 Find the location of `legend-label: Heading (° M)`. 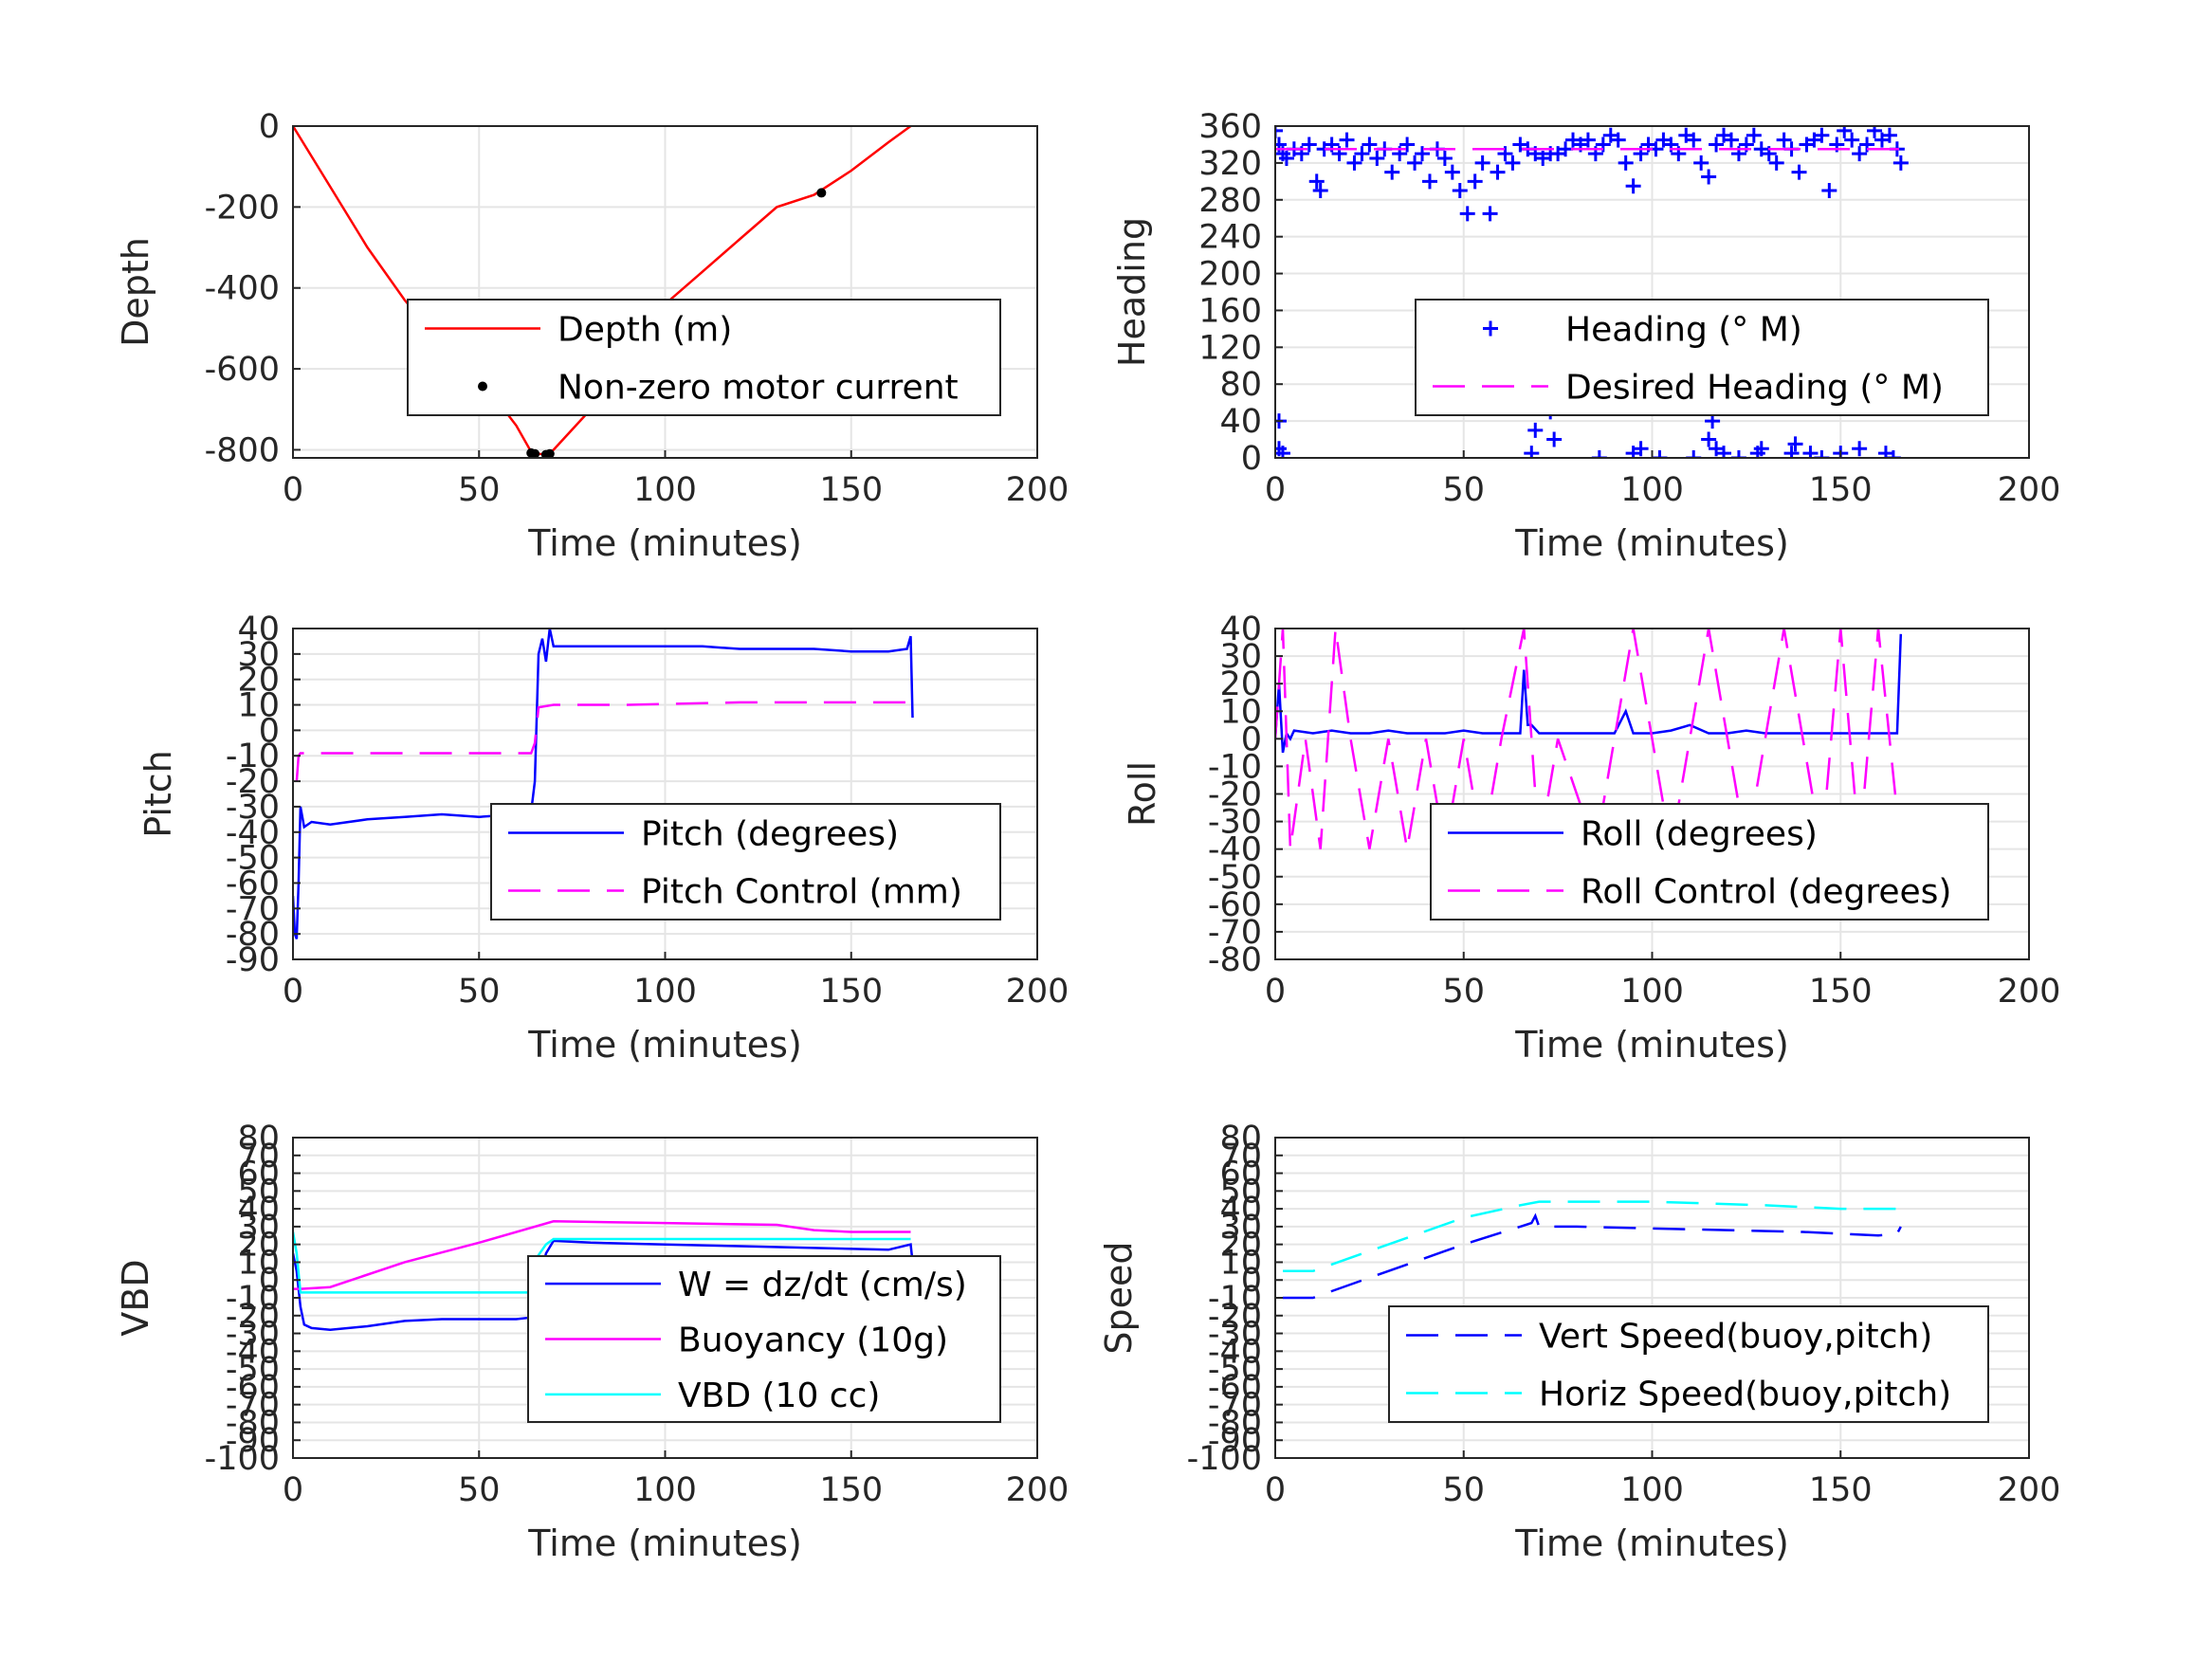

legend-label: Heading (° M) is located at coordinates (1683, 330).